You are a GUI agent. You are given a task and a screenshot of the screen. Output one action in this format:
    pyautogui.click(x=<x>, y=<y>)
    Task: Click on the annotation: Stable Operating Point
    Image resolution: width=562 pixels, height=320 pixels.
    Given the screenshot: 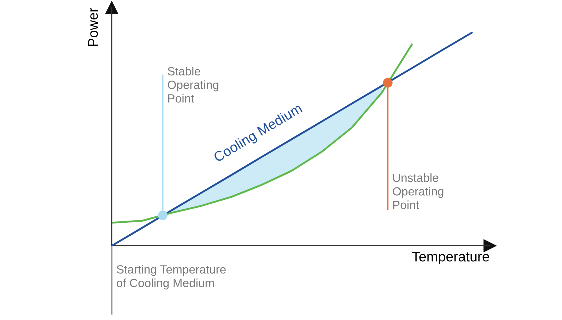 What is the action you would take?
    pyautogui.click(x=193, y=85)
    